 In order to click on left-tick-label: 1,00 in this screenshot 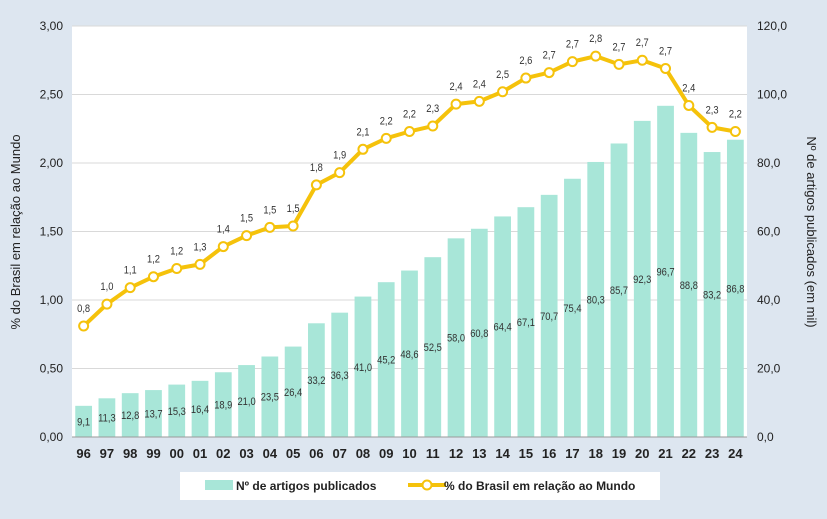, I will do `click(52, 300)`.